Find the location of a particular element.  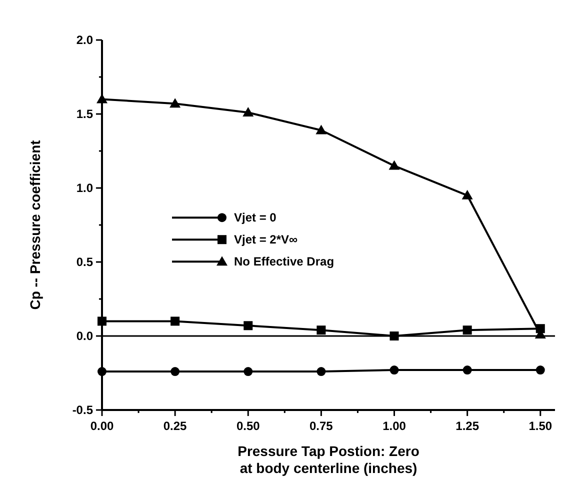

x-tick-label: 0.75 is located at coordinates (322, 426).